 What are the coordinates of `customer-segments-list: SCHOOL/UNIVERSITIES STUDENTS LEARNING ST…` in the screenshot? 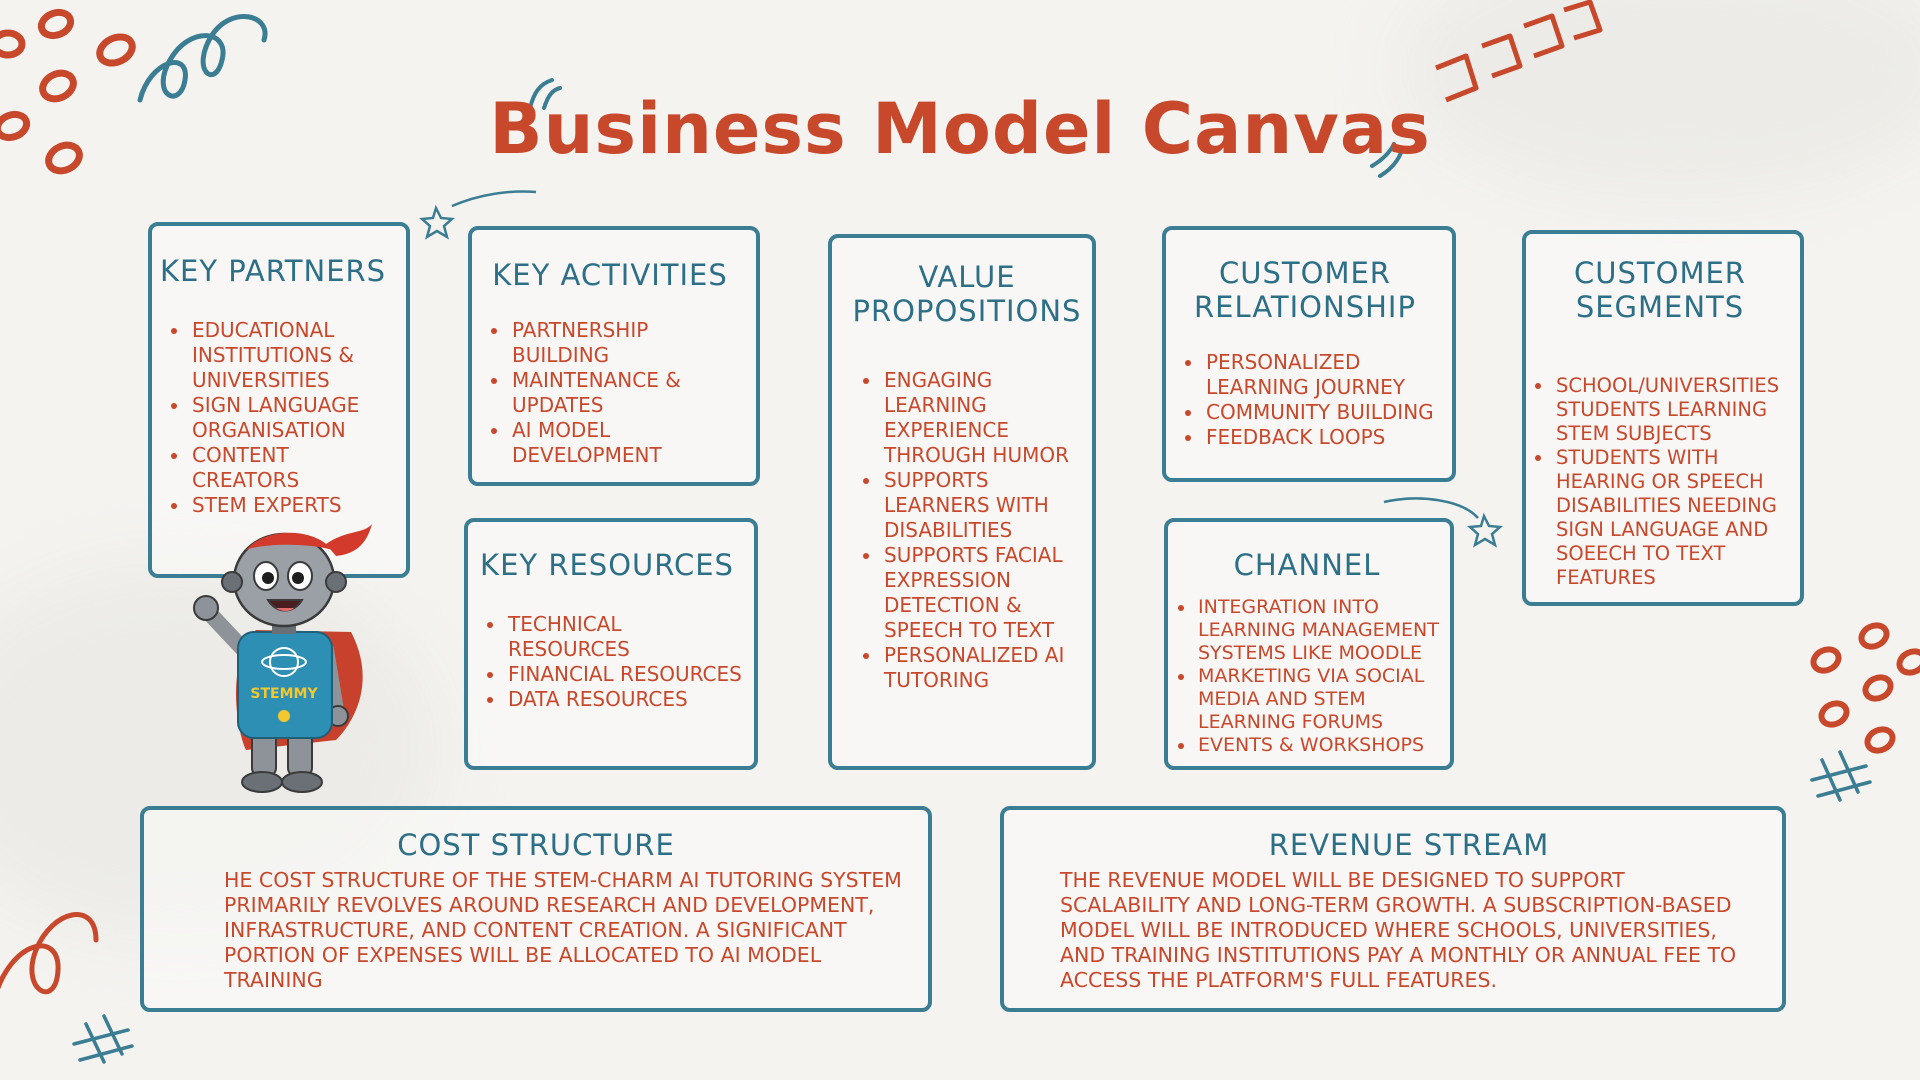 It's located at (1660, 482).